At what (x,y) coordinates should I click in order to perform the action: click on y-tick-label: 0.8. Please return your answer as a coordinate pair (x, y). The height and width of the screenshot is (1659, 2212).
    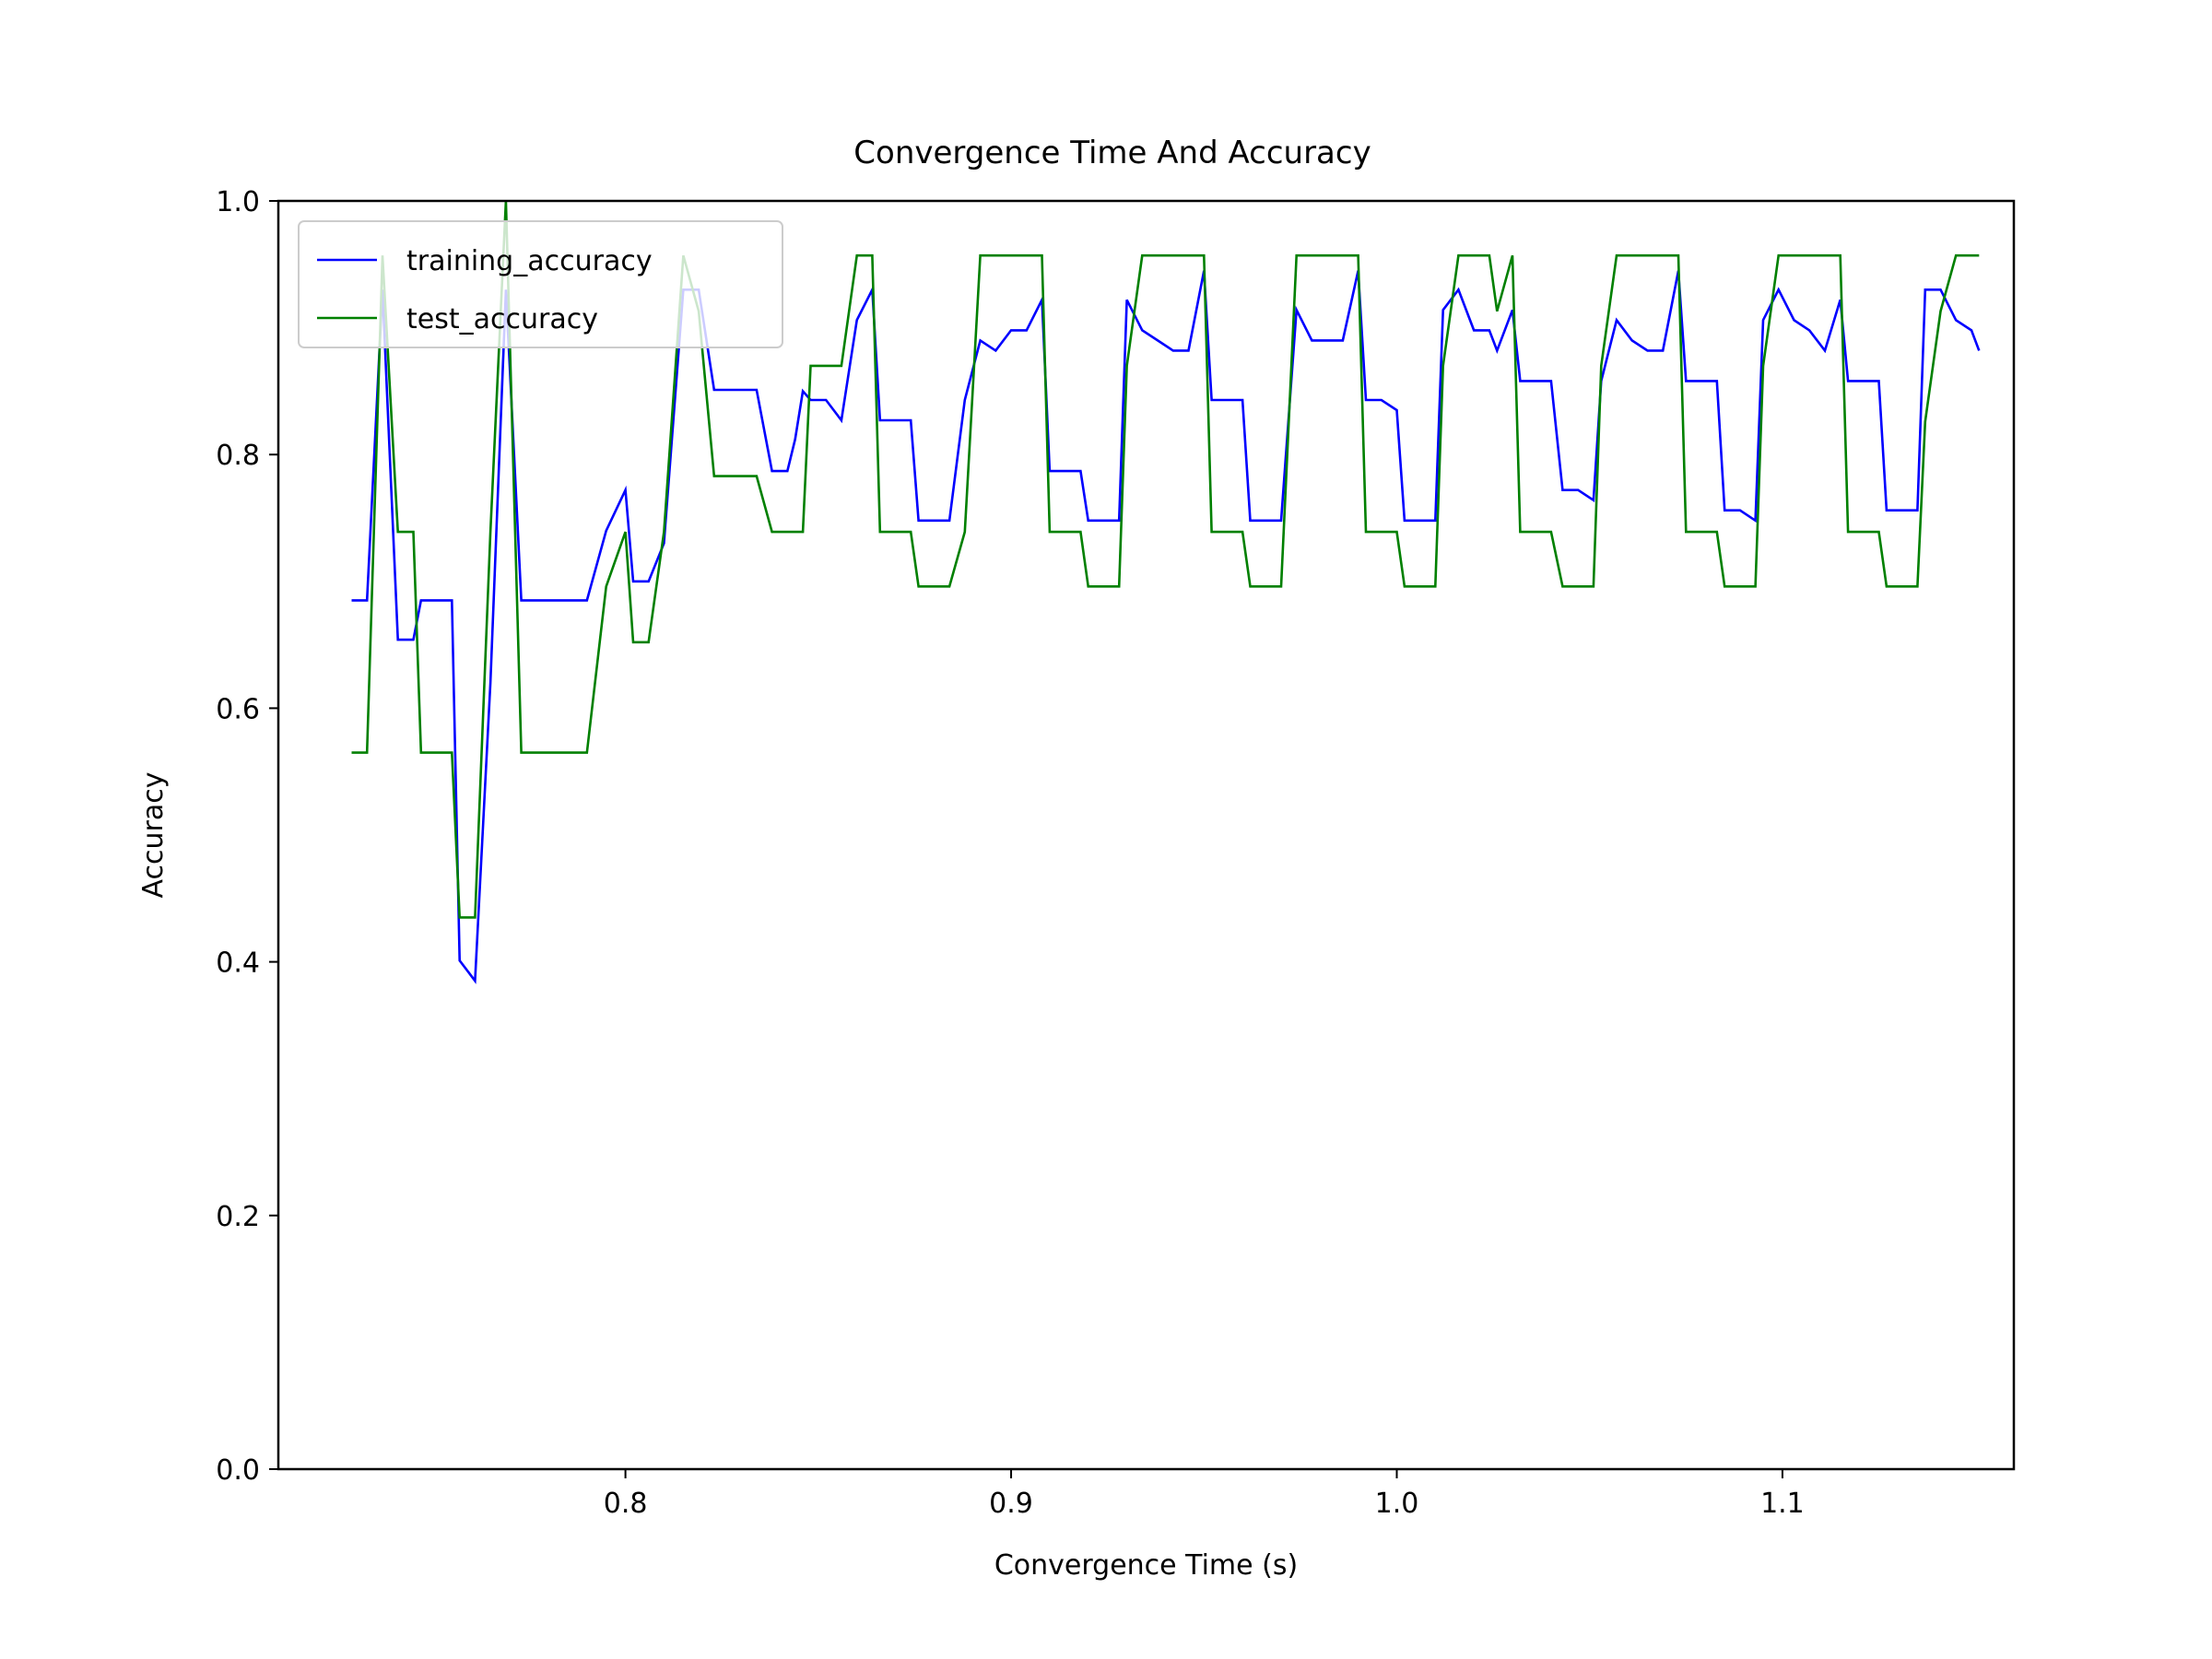
    Looking at the image, I should click on (238, 456).